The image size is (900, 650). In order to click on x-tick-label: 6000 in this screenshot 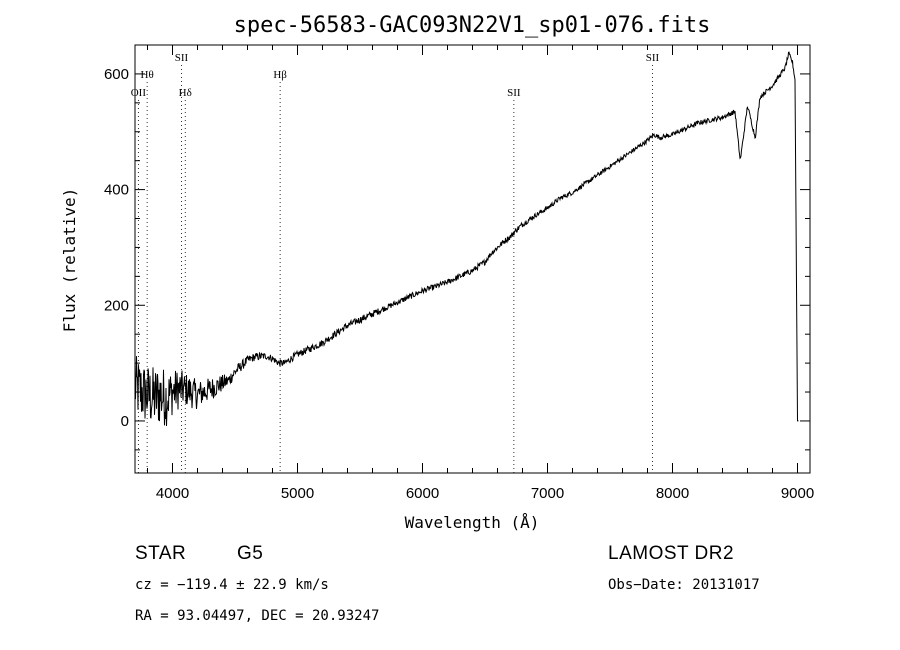, I will do `click(422, 493)`.